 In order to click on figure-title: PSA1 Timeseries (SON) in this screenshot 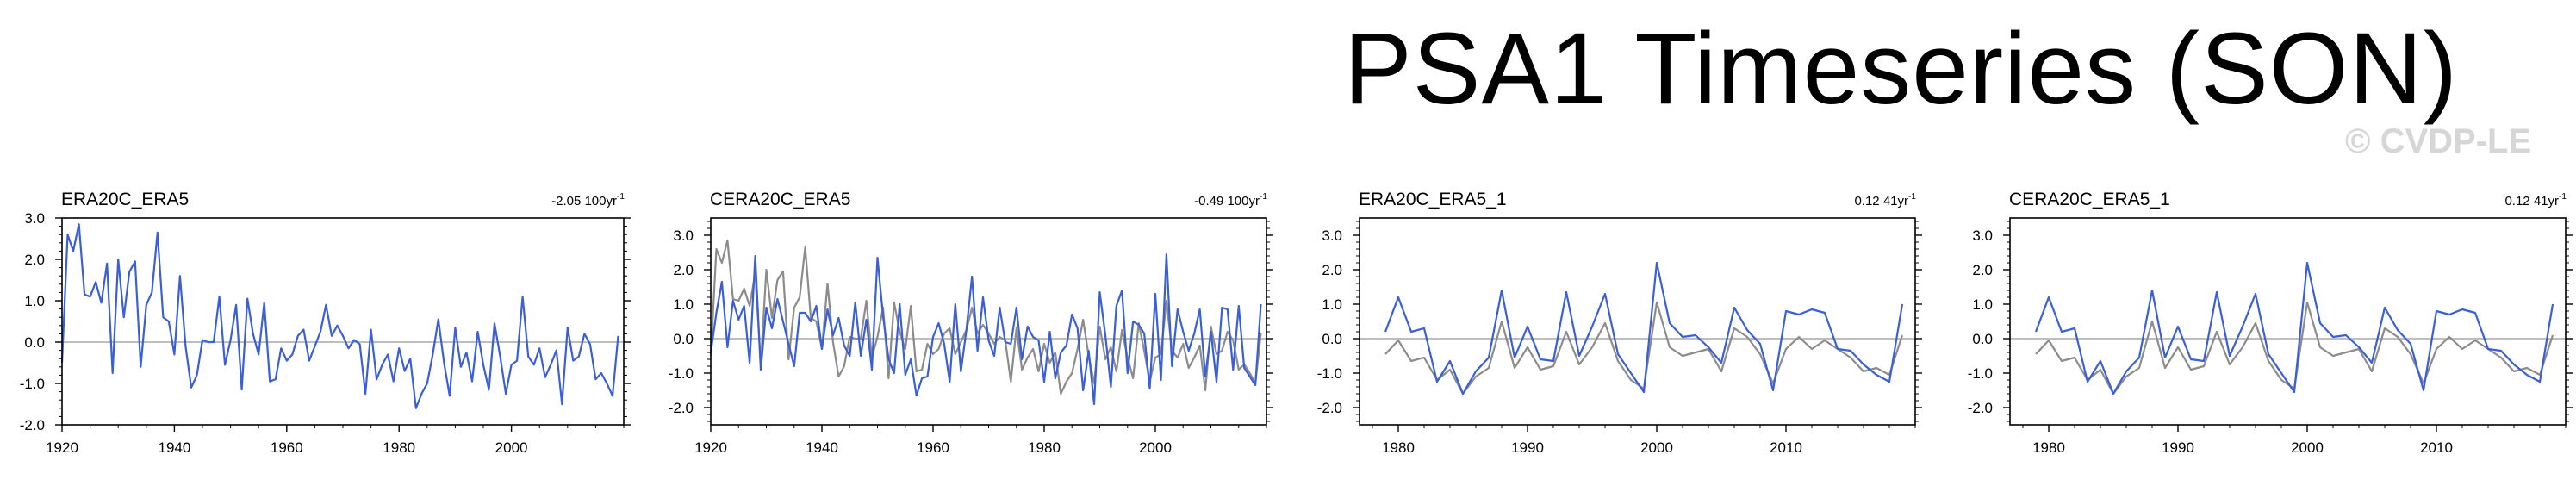, I will do `click(1902, 69)`.